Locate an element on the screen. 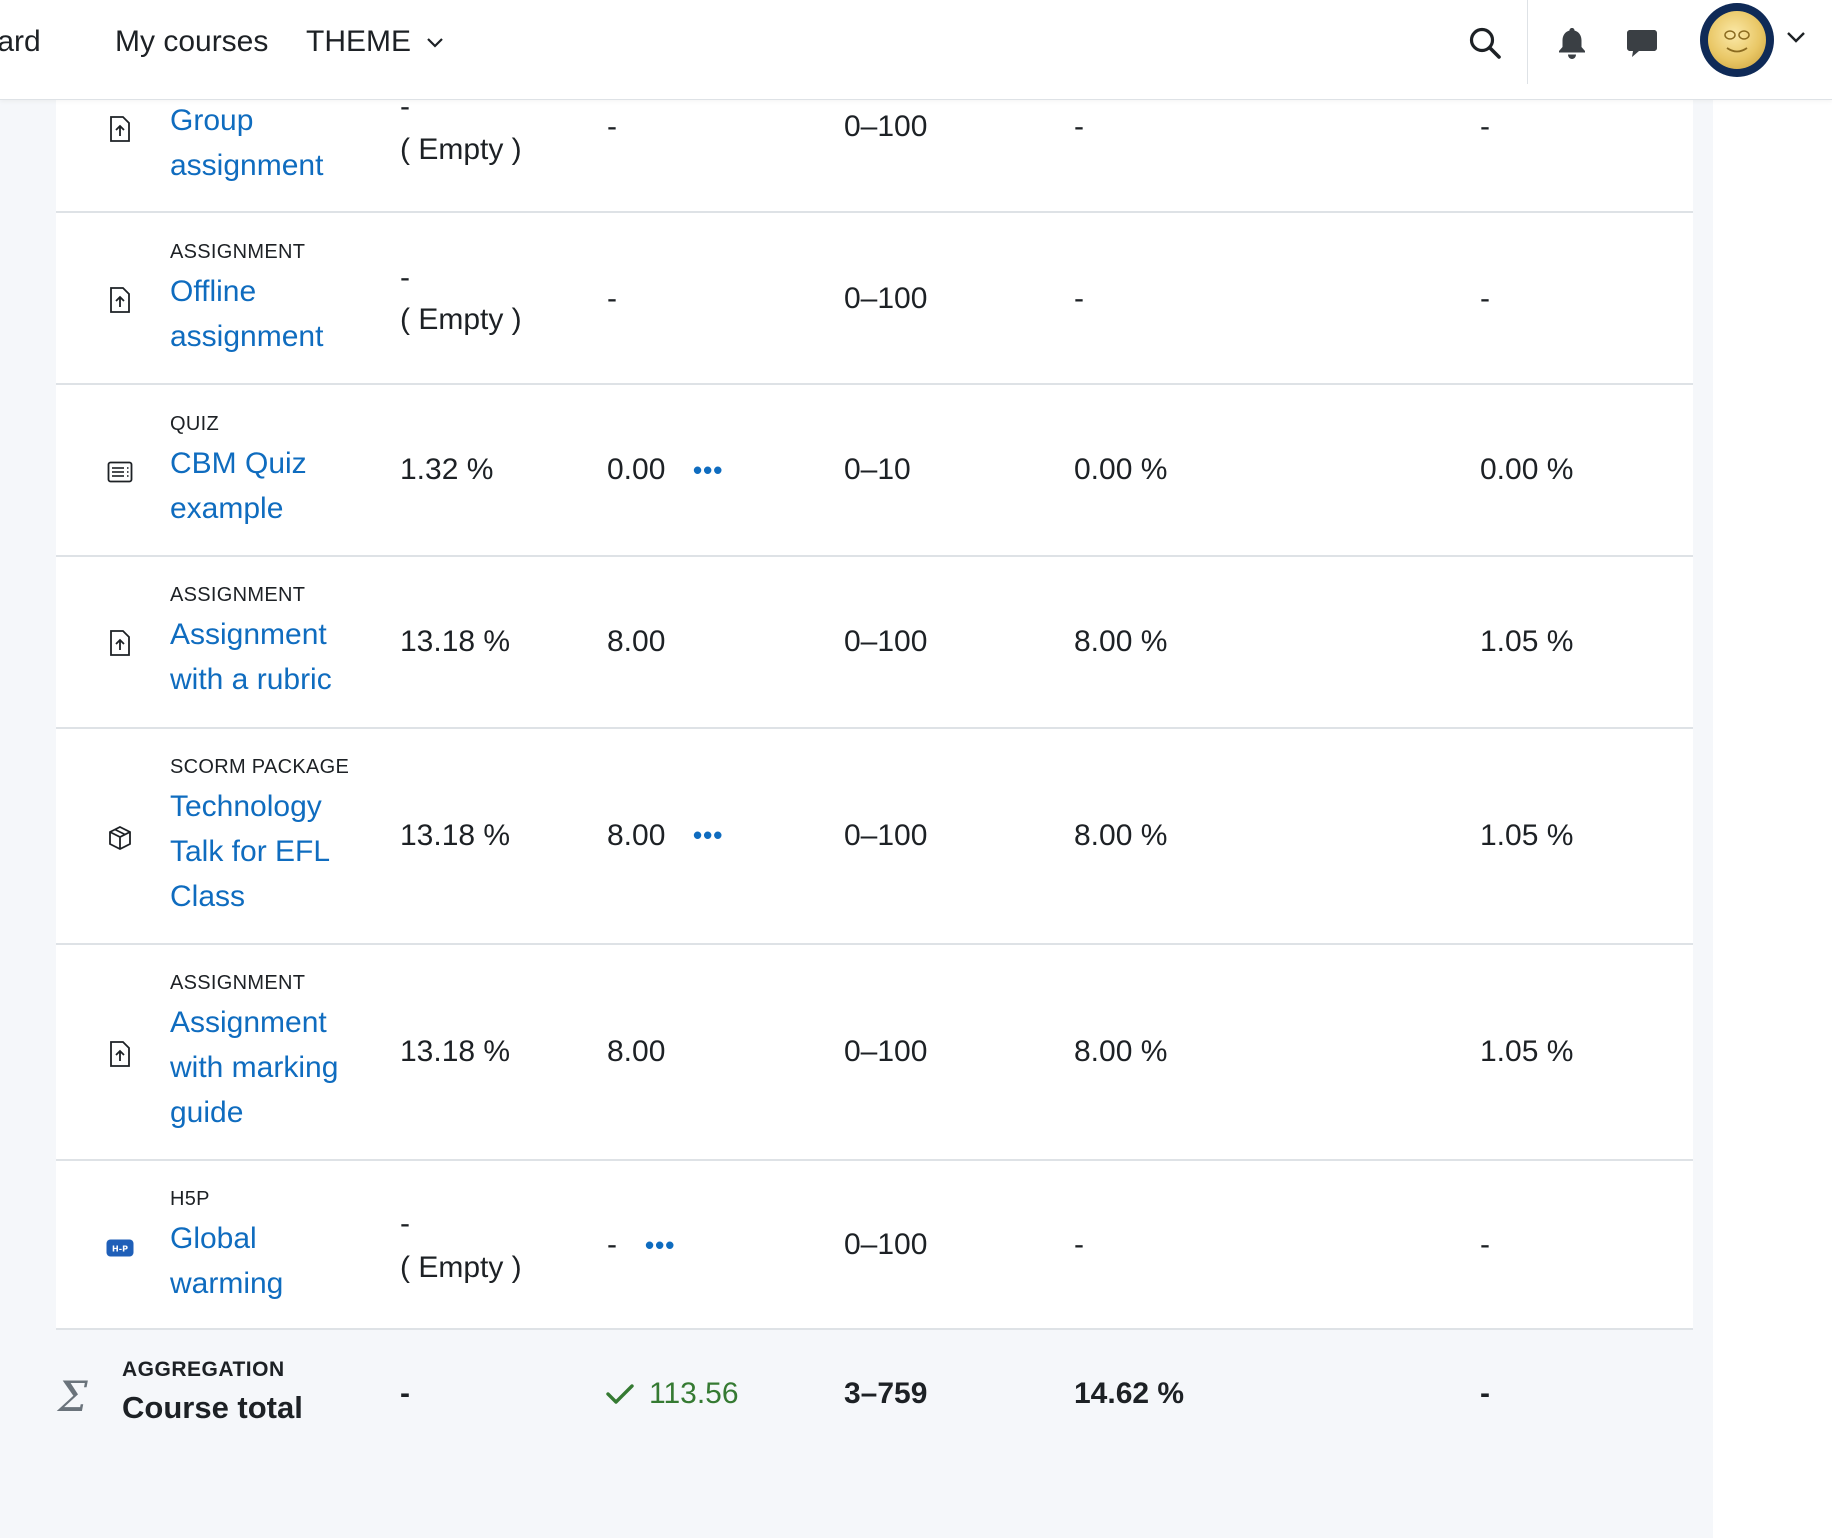 This screenshot has height=1538, width=1832. total-grade-cell: 113.56 is located at coordinates (694, 1393).